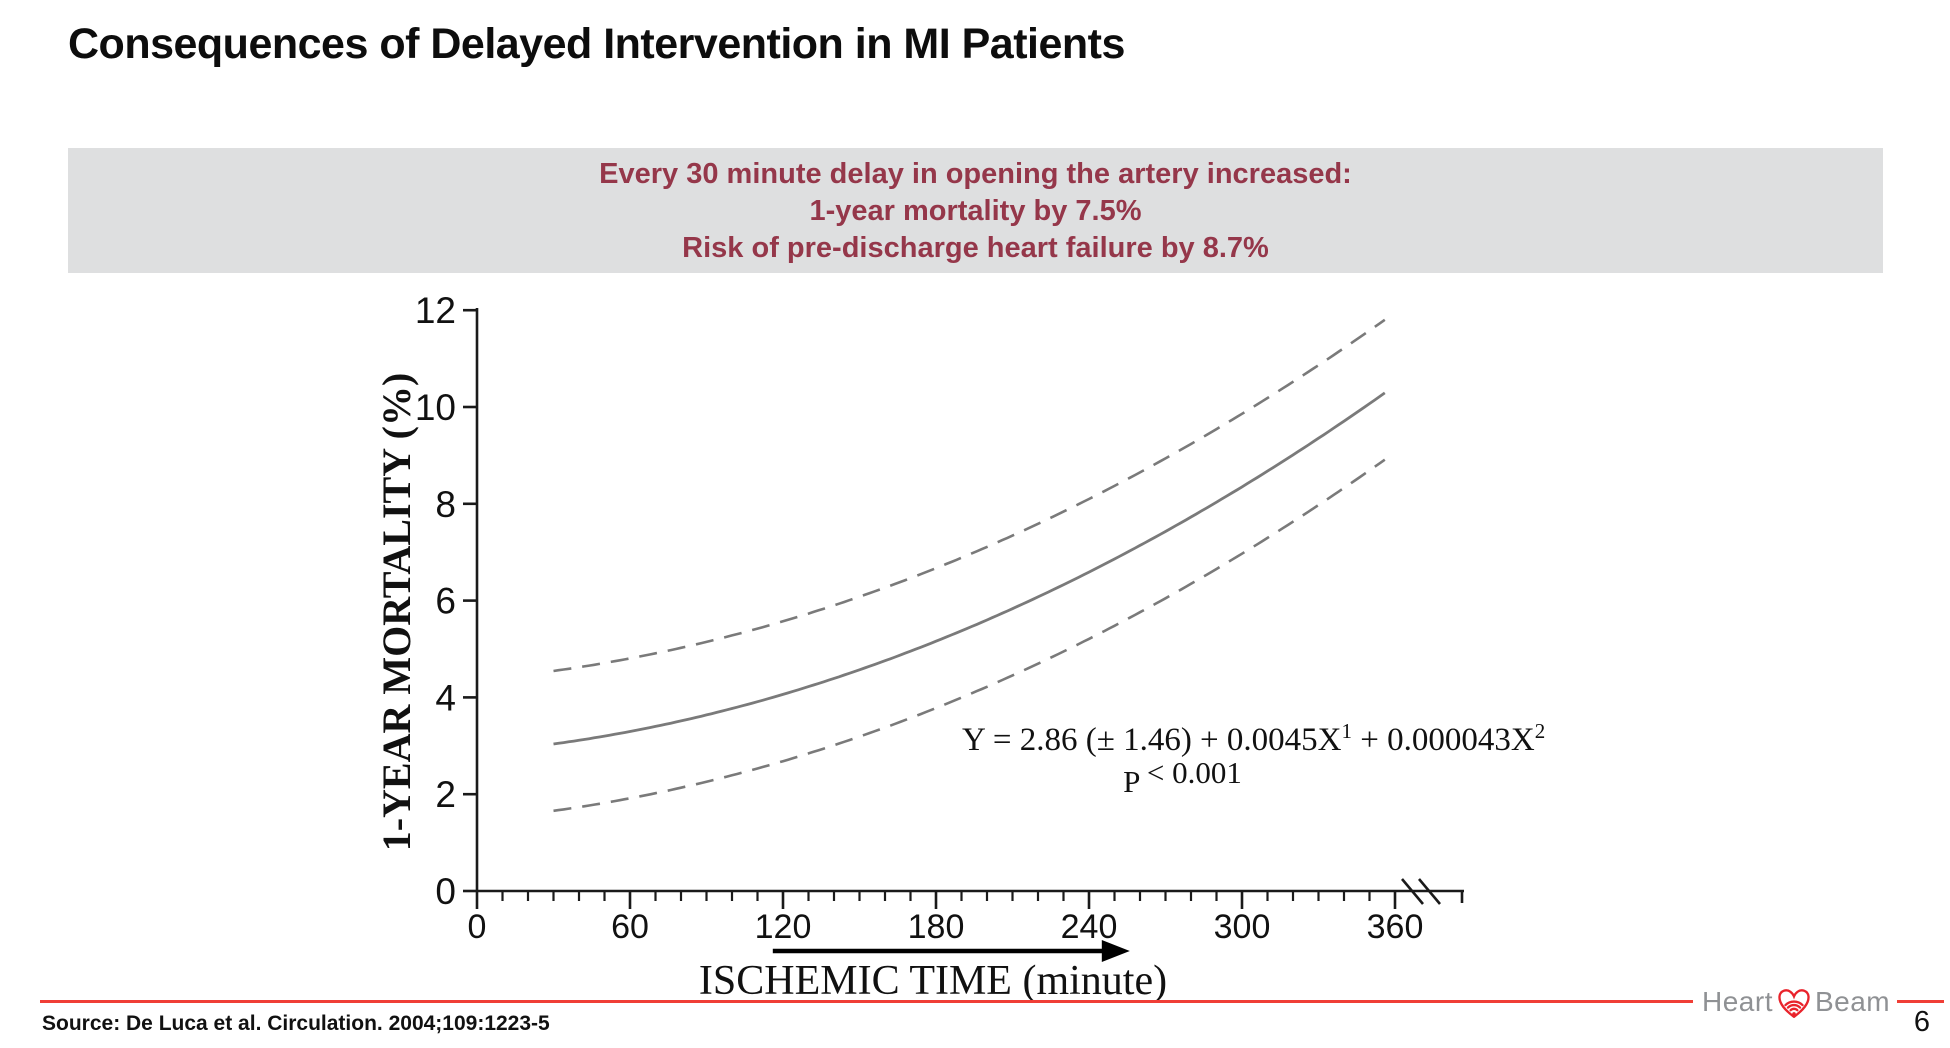  What do you see at coordinates (866, 1001) in the screenshot?
I see `footer-rule-left` at bounding box center [866, 1001].